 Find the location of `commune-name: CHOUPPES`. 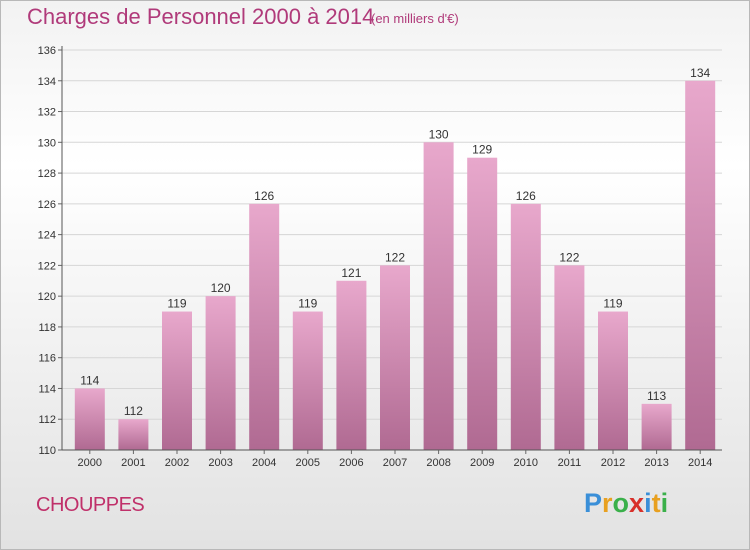

commune-name: CHOUPPES is located at coordinates (90, 505).